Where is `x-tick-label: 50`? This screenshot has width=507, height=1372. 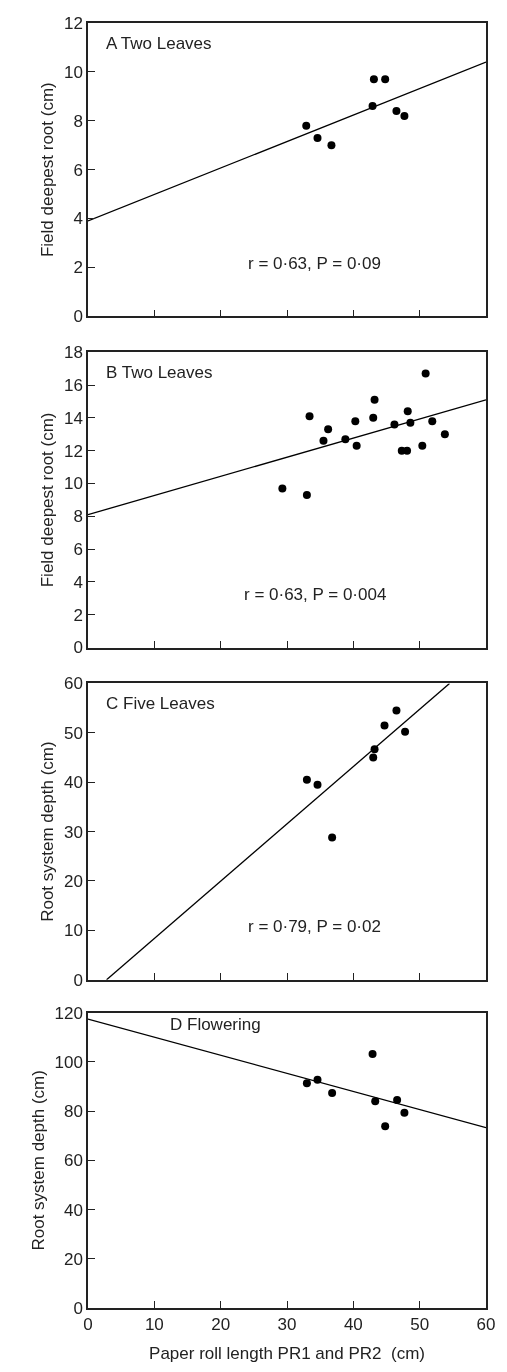 x-tick-label: 50 is located at coordinates (420, 1325).